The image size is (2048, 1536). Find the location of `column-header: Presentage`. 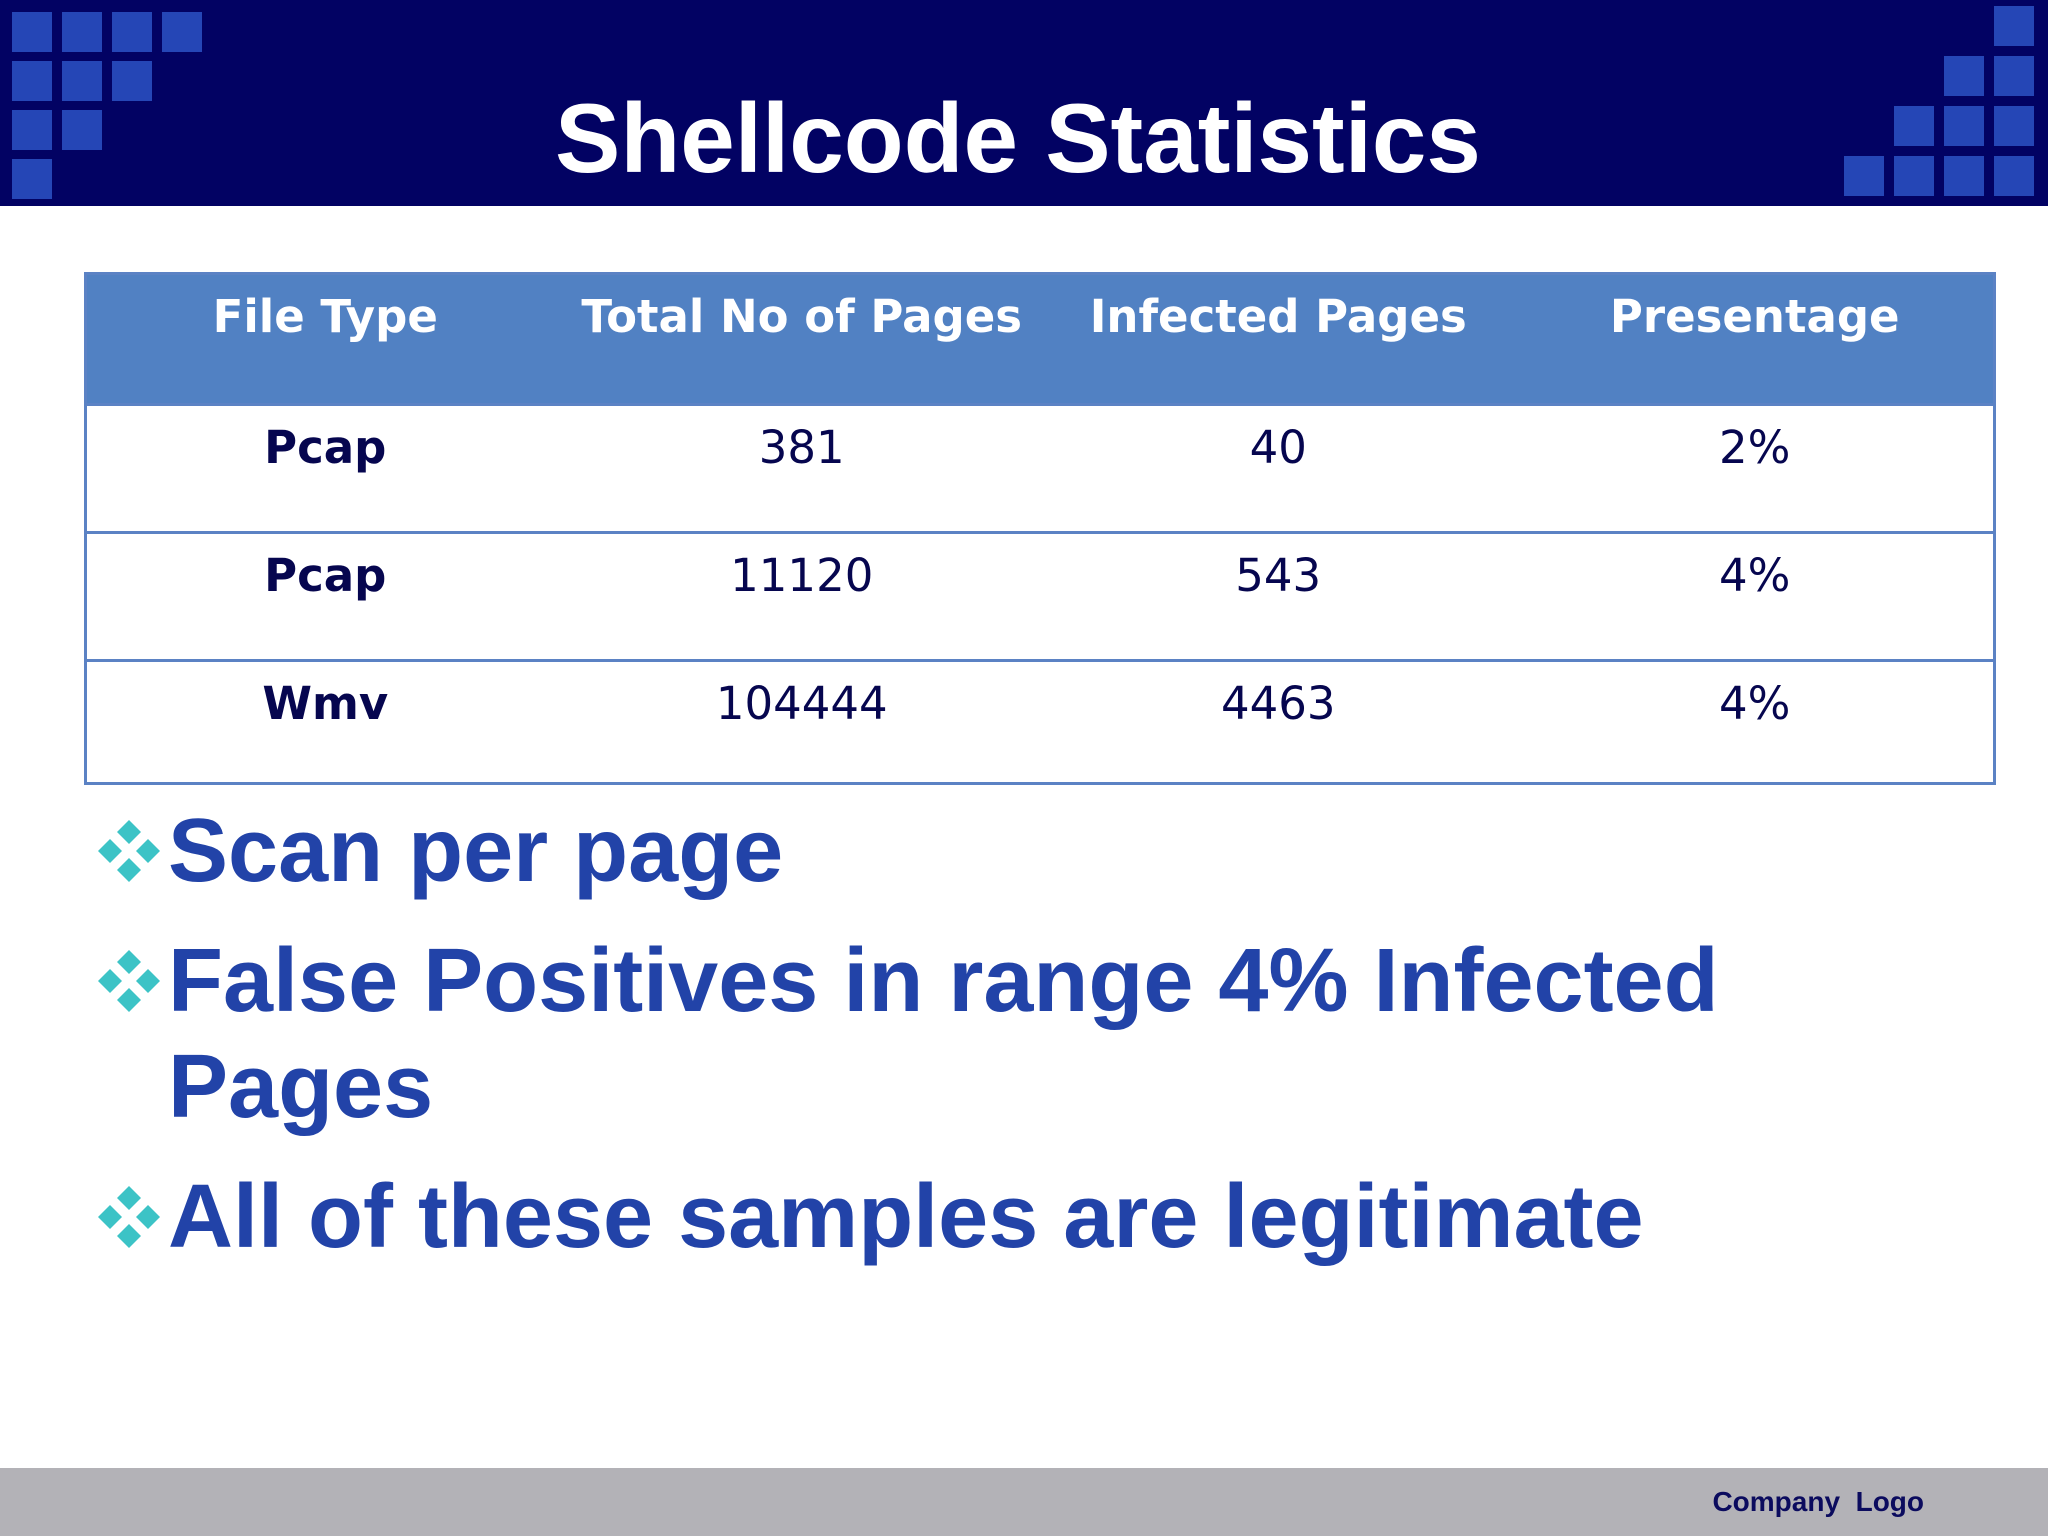

column-header: Presentage is located at coordinates (1754, 316).